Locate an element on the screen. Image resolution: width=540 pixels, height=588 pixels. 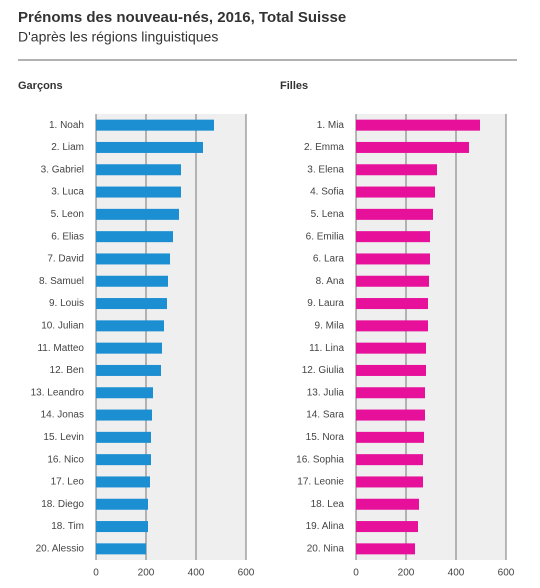
y-tick-label: 3. Elena is located at coordinates (325, 169).